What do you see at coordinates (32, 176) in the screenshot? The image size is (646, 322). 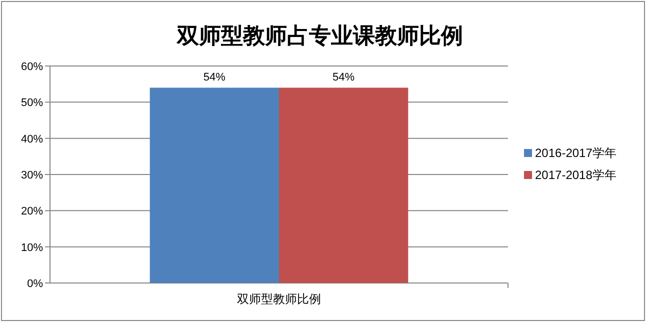 I see `y-tick-label: 30%` at bounding box center [32, 176].